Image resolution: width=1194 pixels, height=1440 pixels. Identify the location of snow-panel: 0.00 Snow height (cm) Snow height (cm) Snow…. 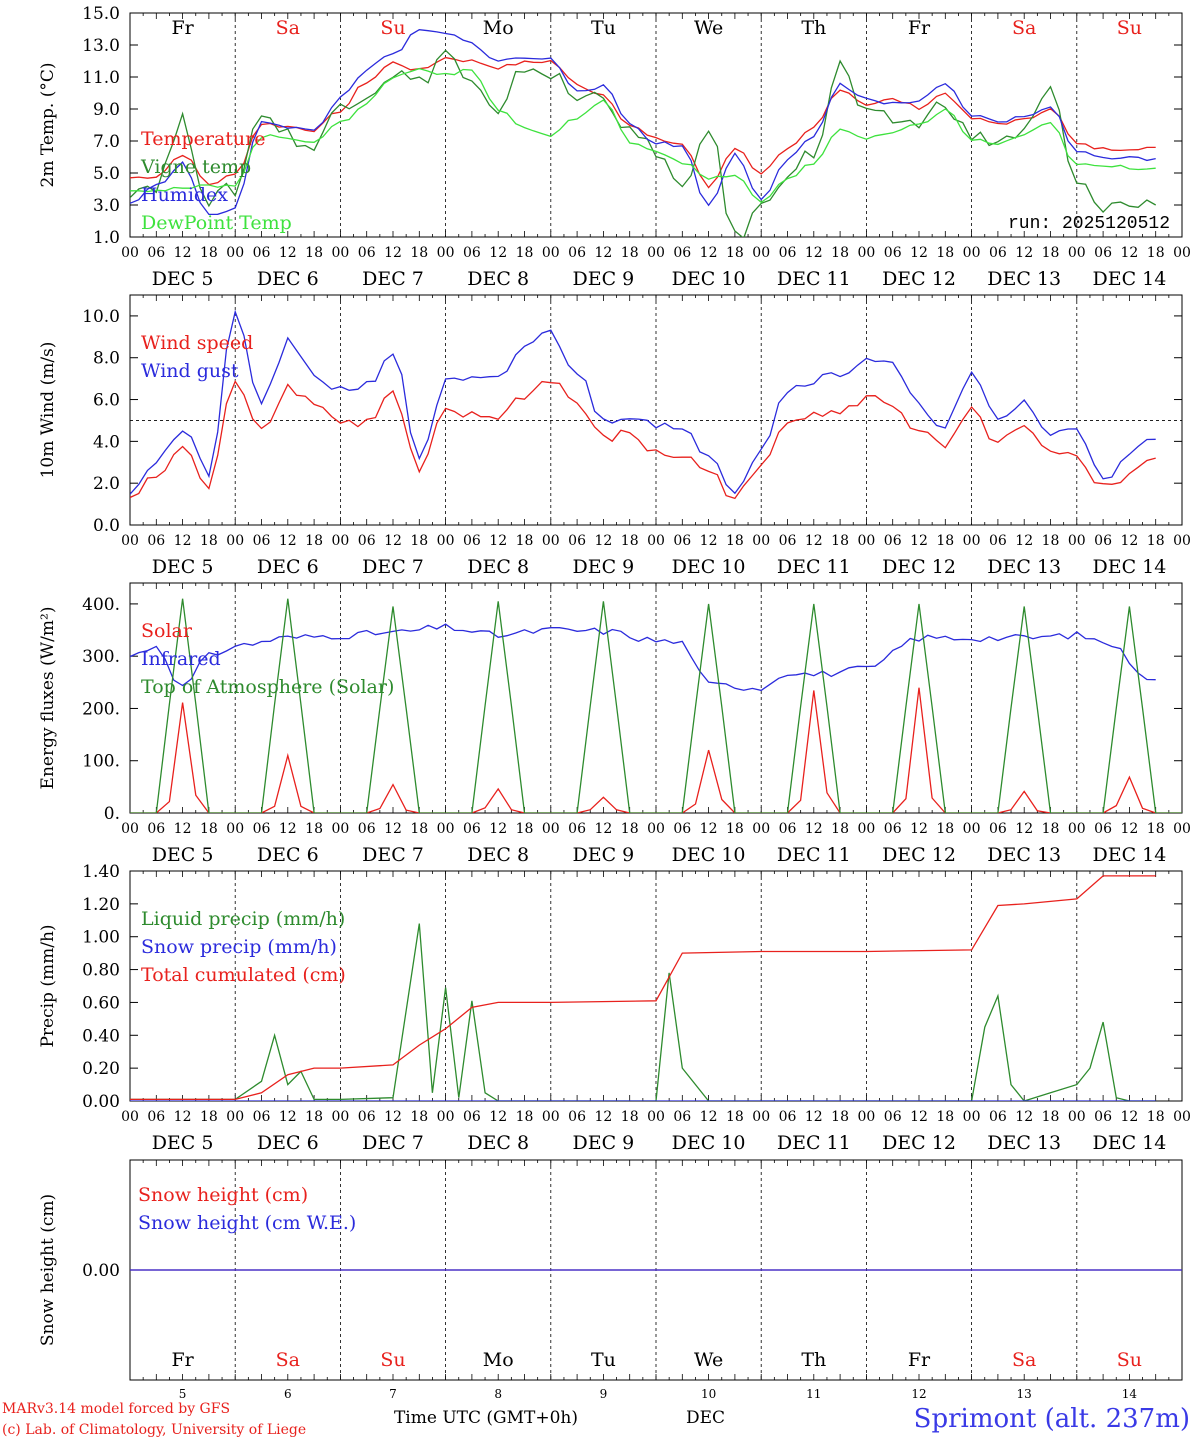
(610, 1270).